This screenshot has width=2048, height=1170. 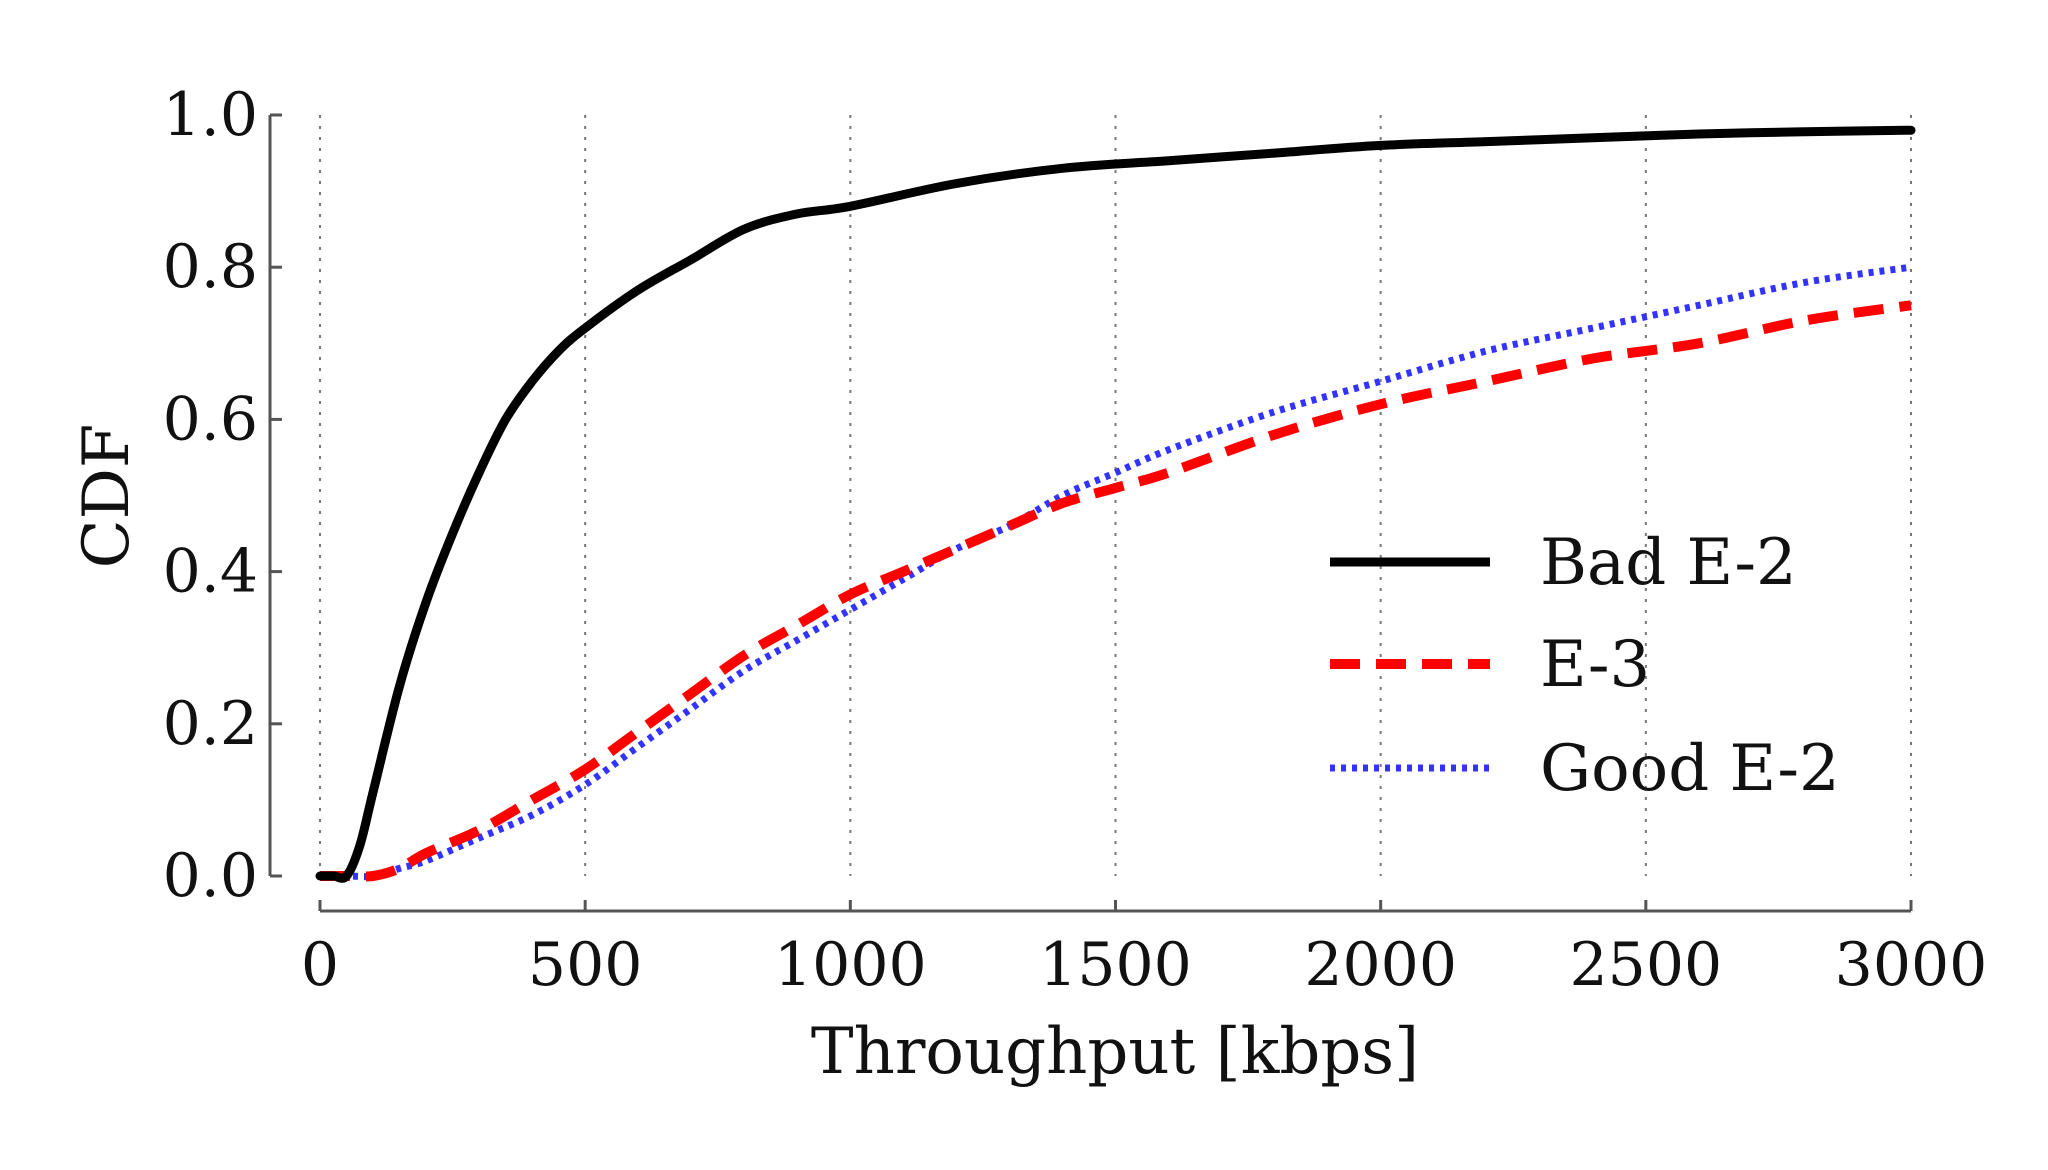 I want to click on y-tick-label: 0.2, so click(x=210, y=724).